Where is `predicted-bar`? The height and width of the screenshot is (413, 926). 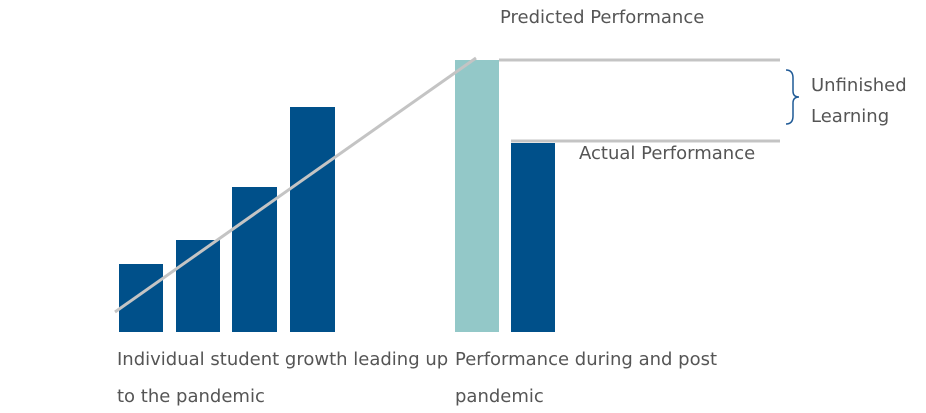
predicted-bar is located at coordinates (477, 196).